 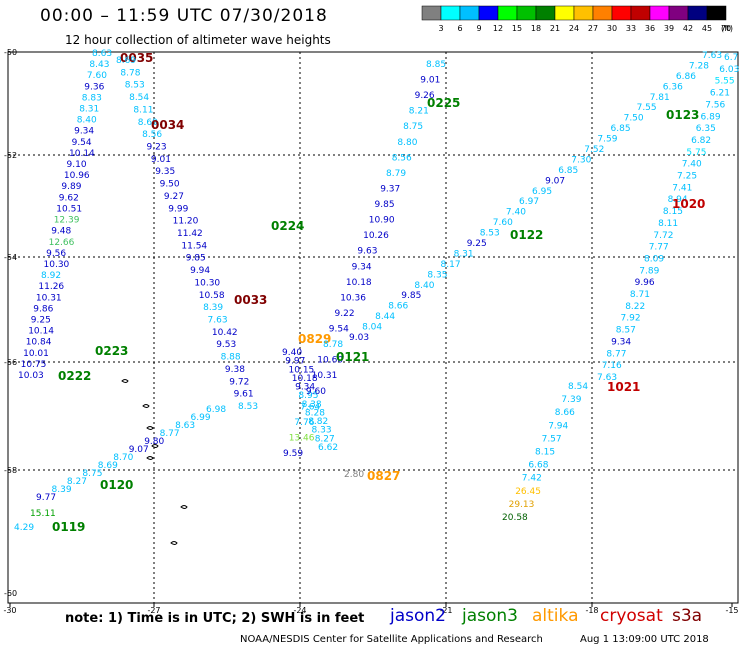 I want to click on swh-value: 7.41, so click(x=682, y=188).